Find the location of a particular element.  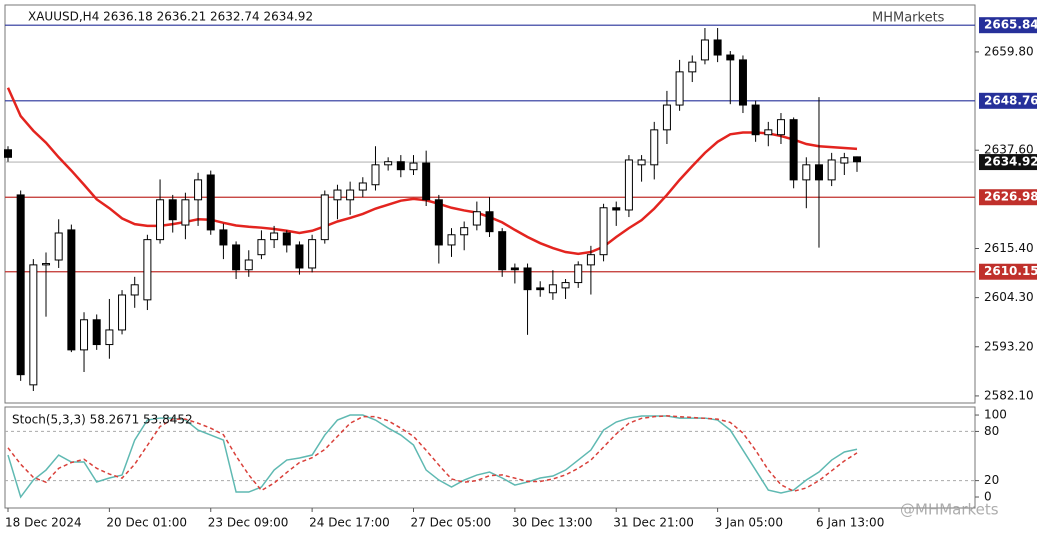

x-tick-label: 20 Dec 01:00 is located at coordinates (146, 523).